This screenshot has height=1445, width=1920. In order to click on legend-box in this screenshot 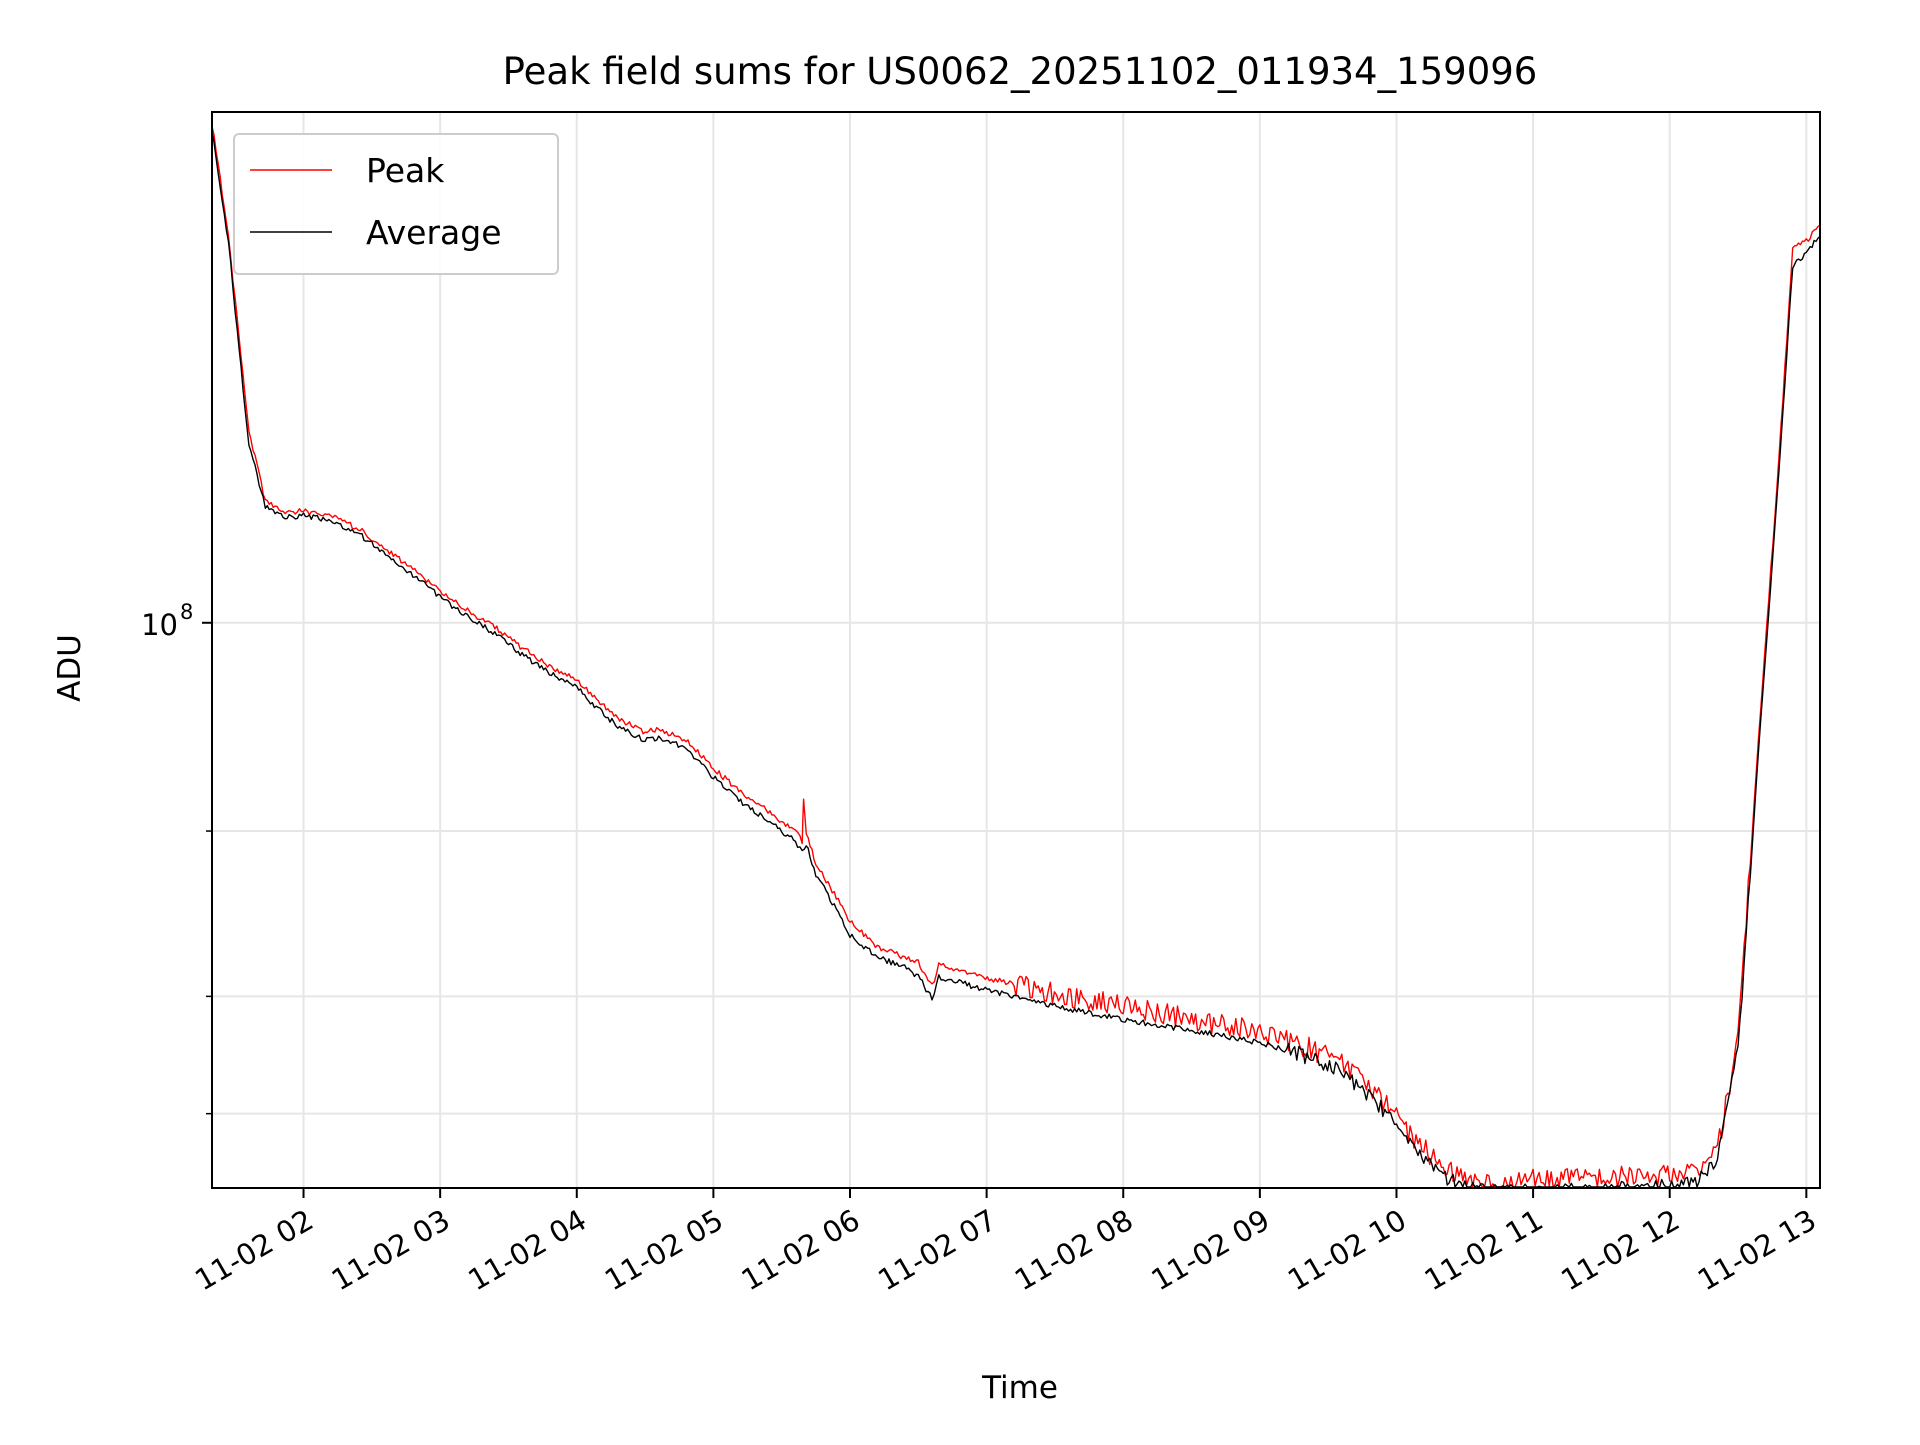, I will do `click(396, 204)`.